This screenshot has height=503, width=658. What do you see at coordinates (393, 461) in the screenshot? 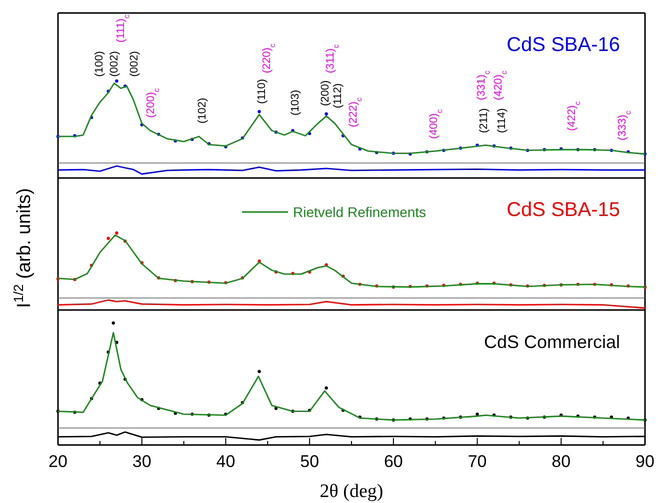
I see `x-tick-label: 60` at bounding box center [393, 461].